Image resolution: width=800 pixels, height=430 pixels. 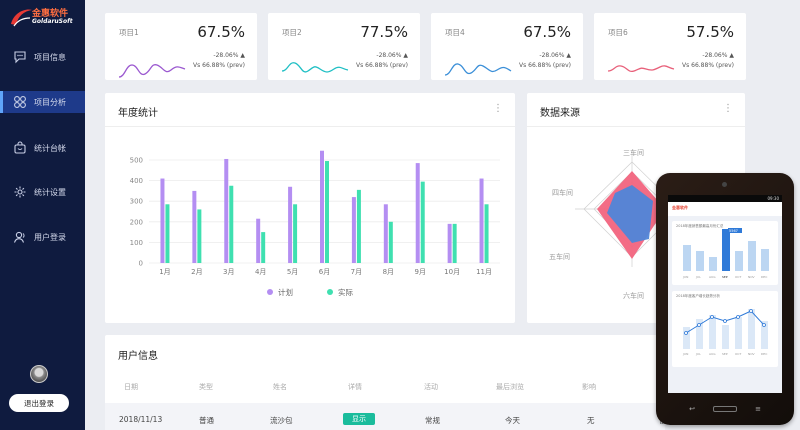 I want to click on legend-label: 实际, so click(x=345, y=292).